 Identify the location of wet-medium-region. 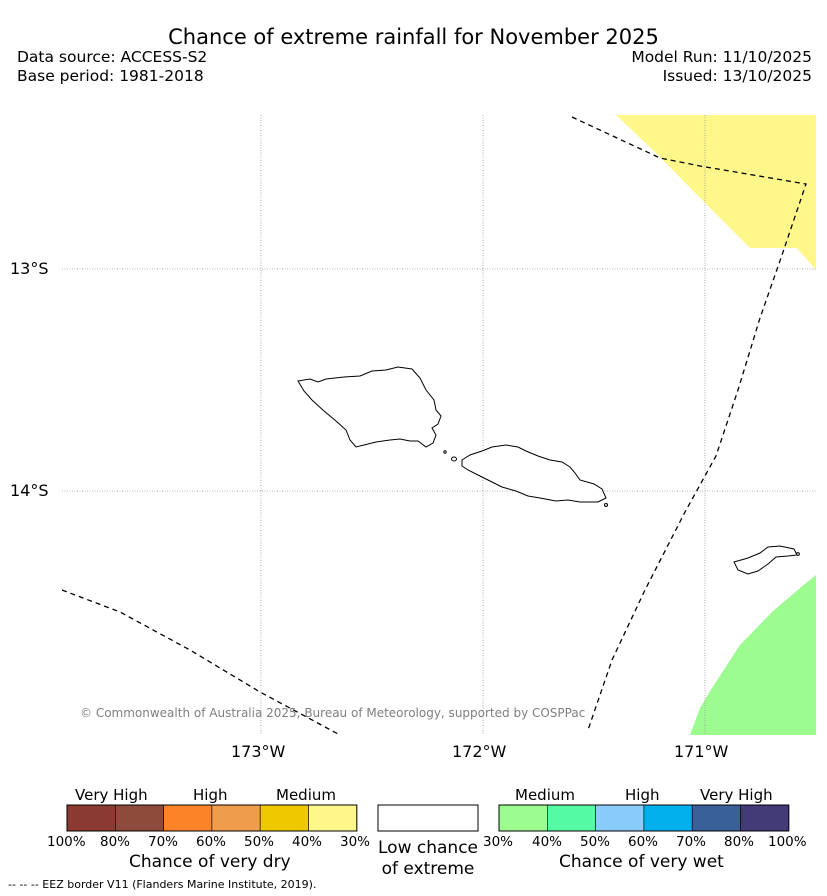
(753, 655).